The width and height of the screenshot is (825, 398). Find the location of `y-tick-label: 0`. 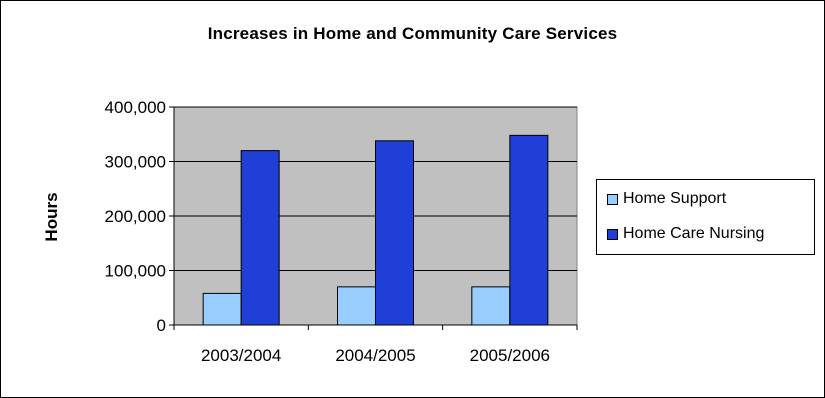

y-tick-label: 0 is located at coordinates (161, 325).